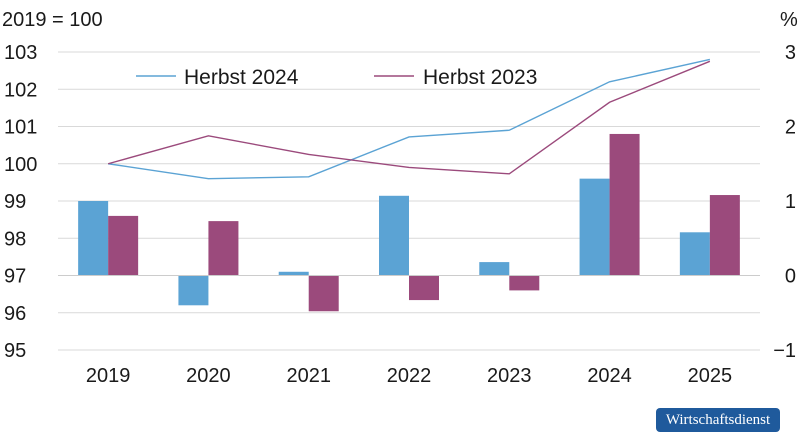 The height and width of the screenshot is (442, 800). What do you see at coordinates (193, 290) in the screenshot?
I see `bar-herbst-2024-2020` at bounding box center [193, 290].